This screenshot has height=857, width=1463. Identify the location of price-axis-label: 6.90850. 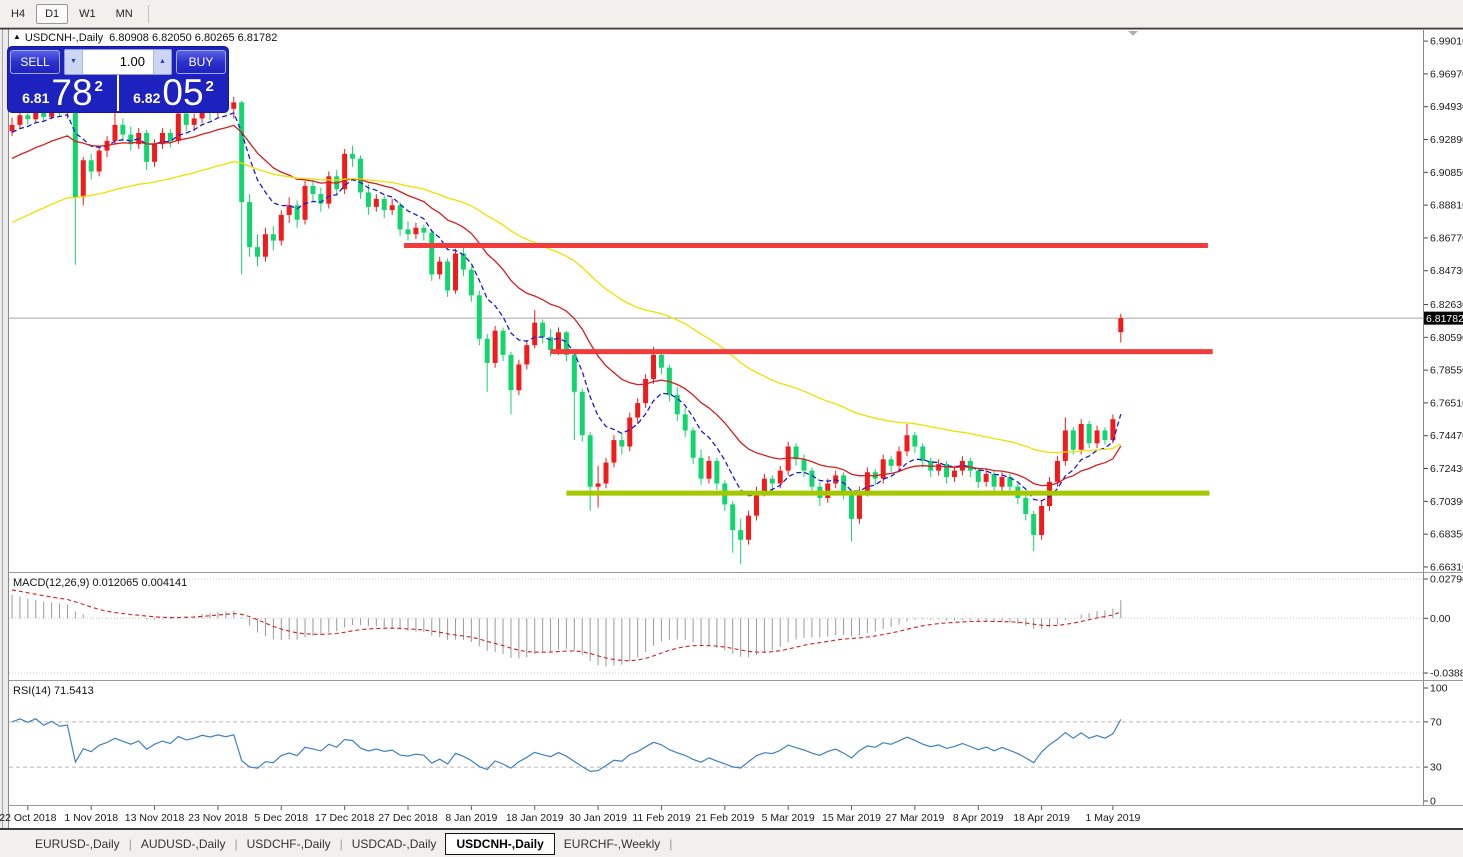
(1446, 173).